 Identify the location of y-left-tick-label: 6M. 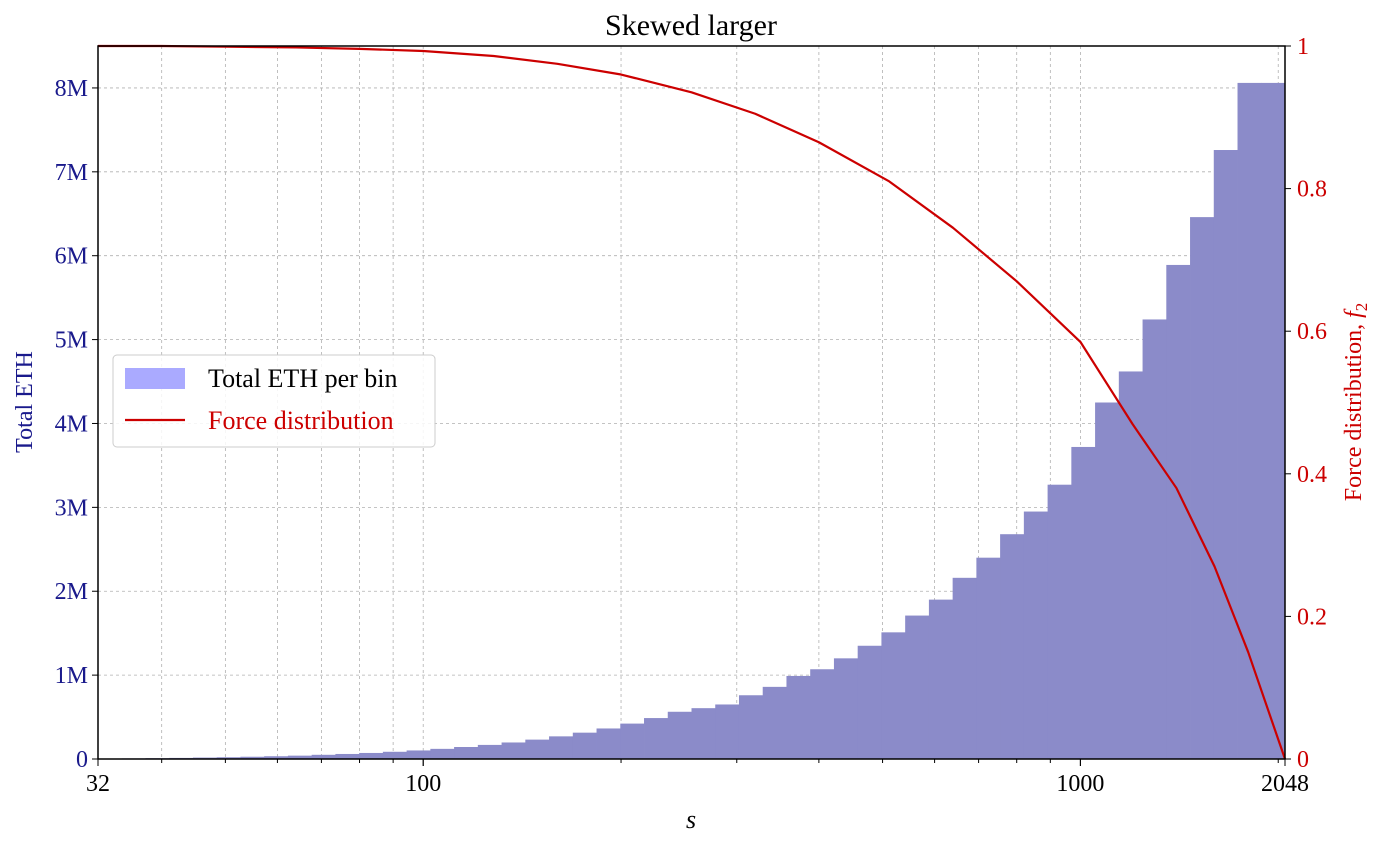
(71, 257).